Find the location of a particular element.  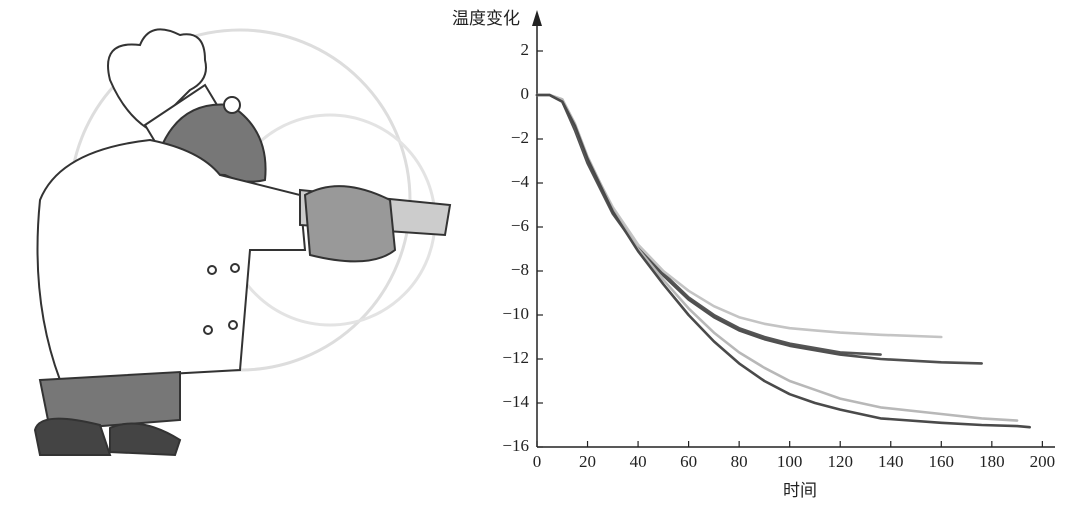

x-tick-label: 80 is located at coordinates (739, 461).